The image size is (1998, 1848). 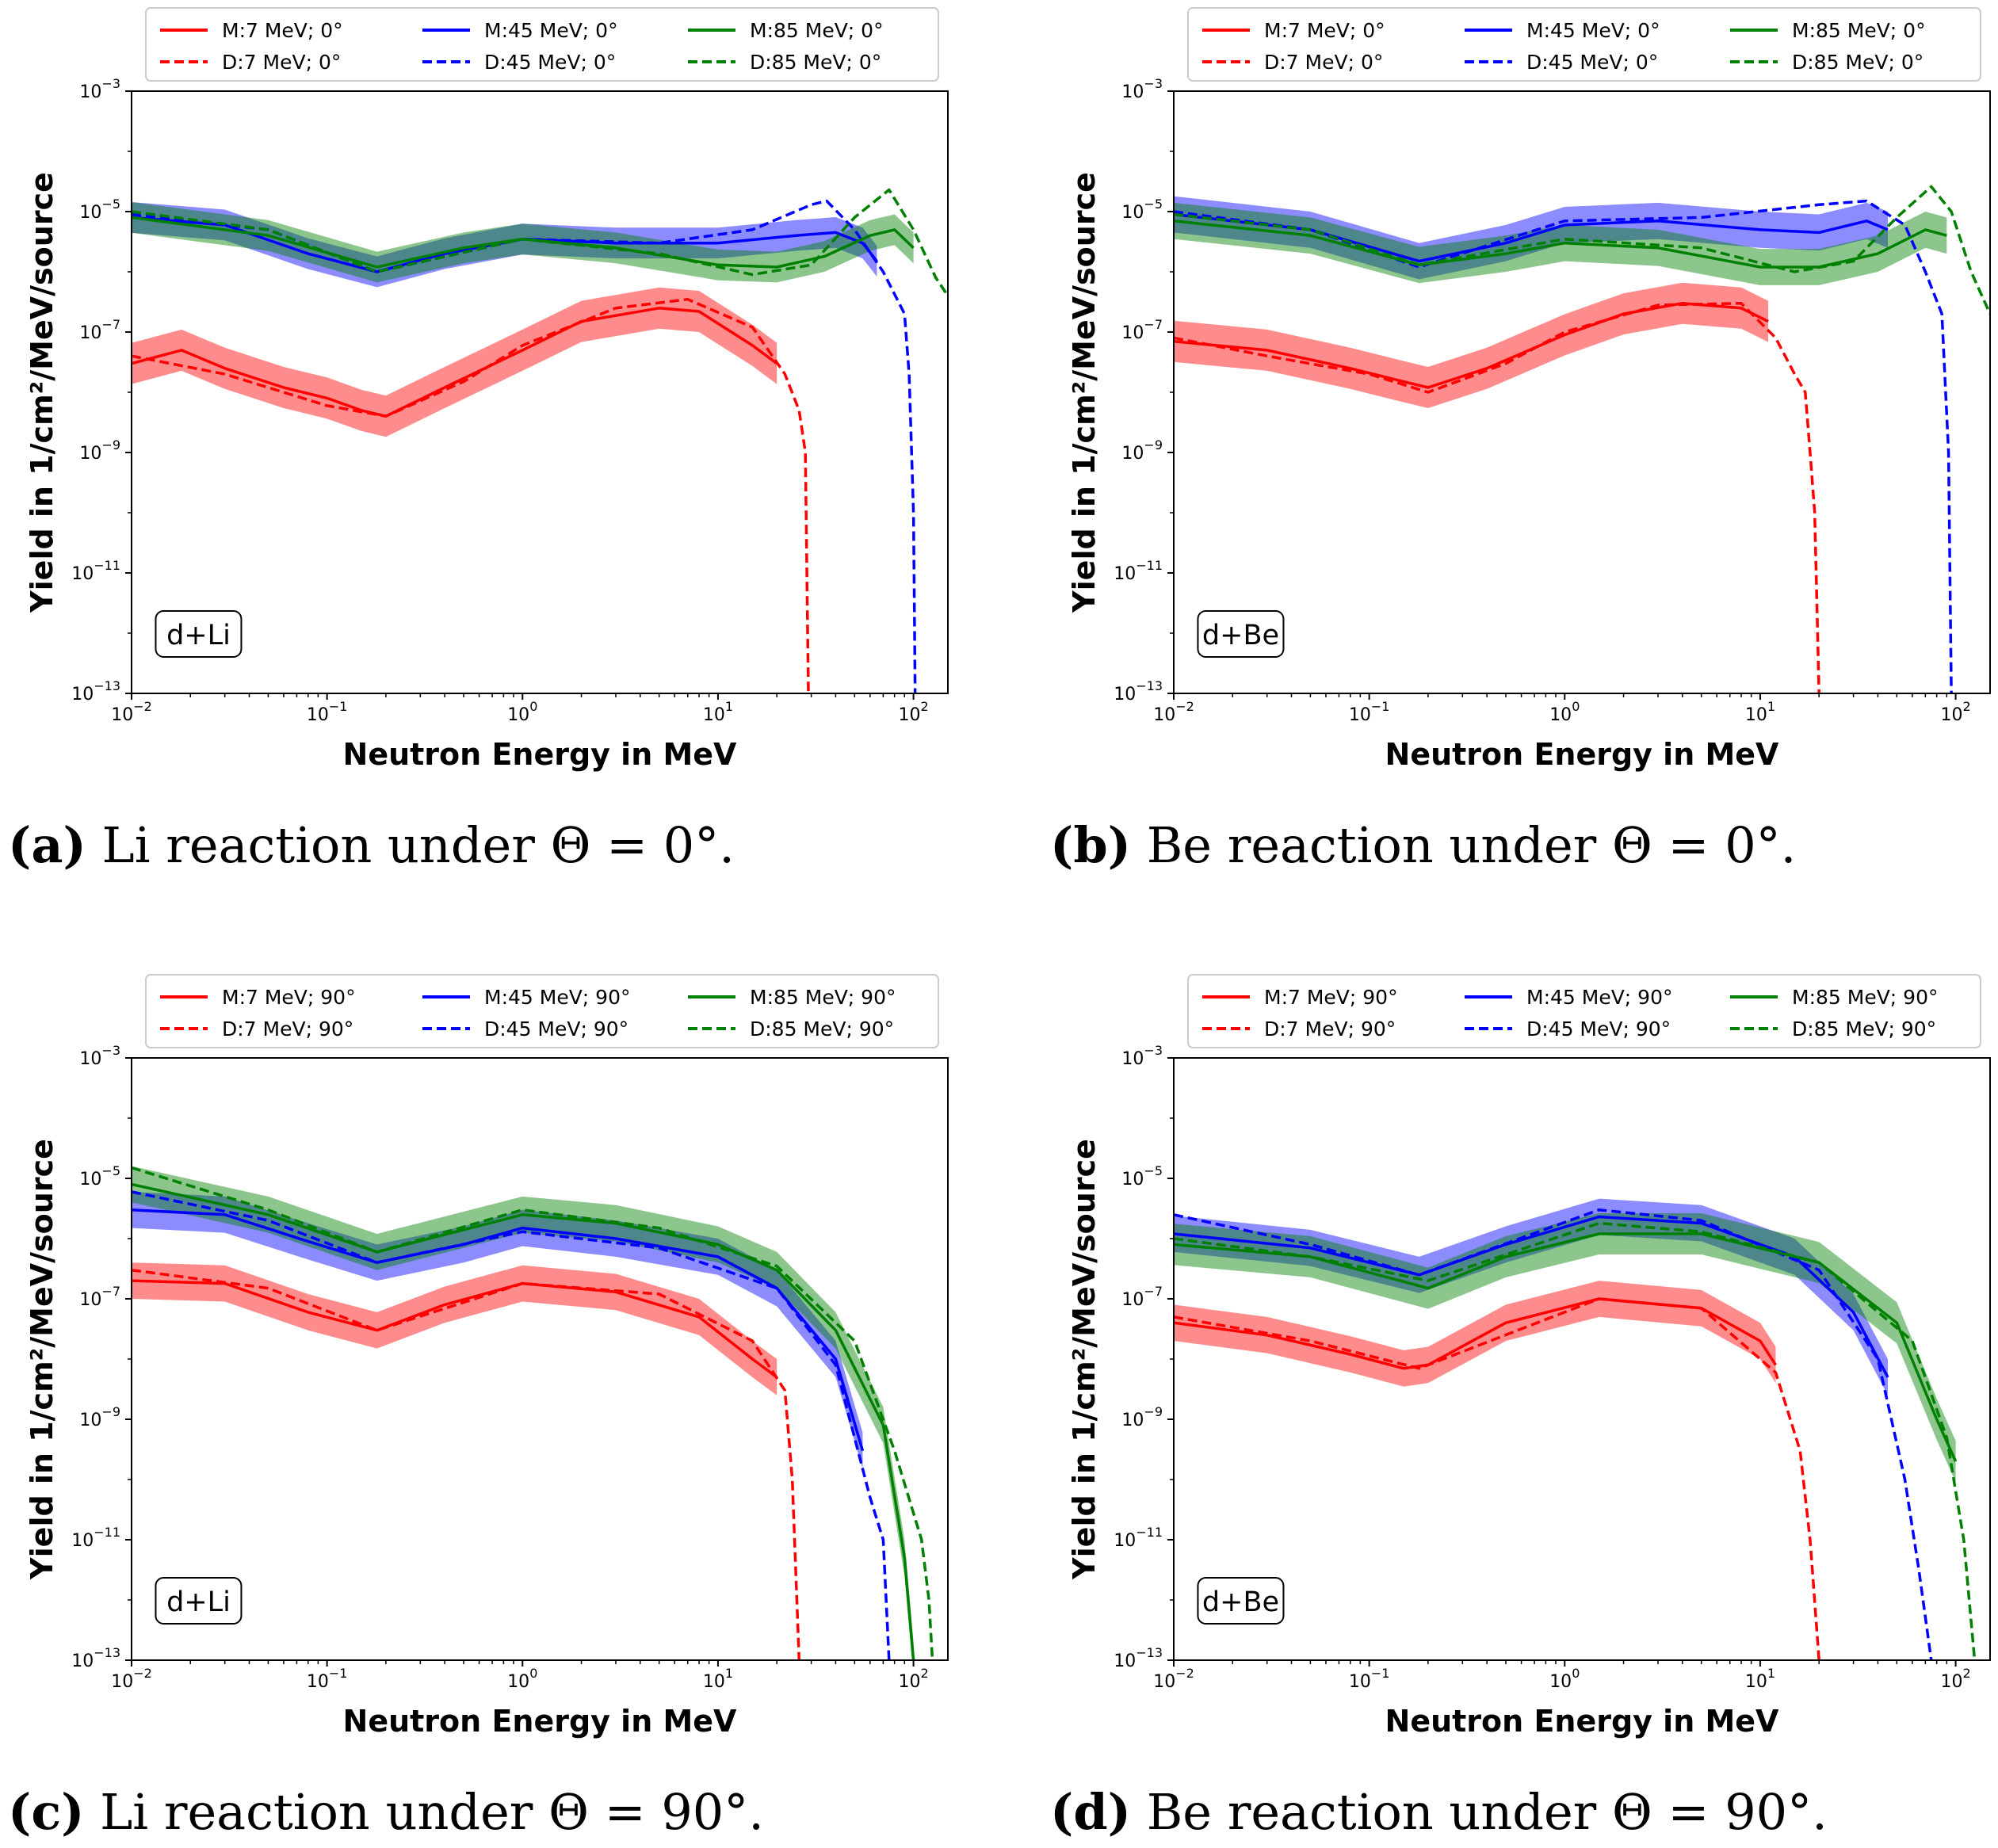 I want to click on legend-label: D:85 MeV; 90°, so click(x=1864, y=1029).